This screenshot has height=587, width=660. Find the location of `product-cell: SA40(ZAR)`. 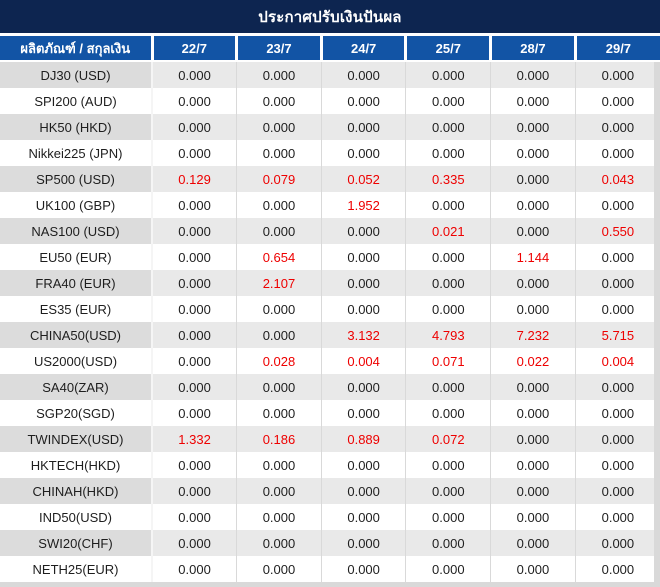

product-cell: SA40(ZAR) is located at coordinates (76, 387).